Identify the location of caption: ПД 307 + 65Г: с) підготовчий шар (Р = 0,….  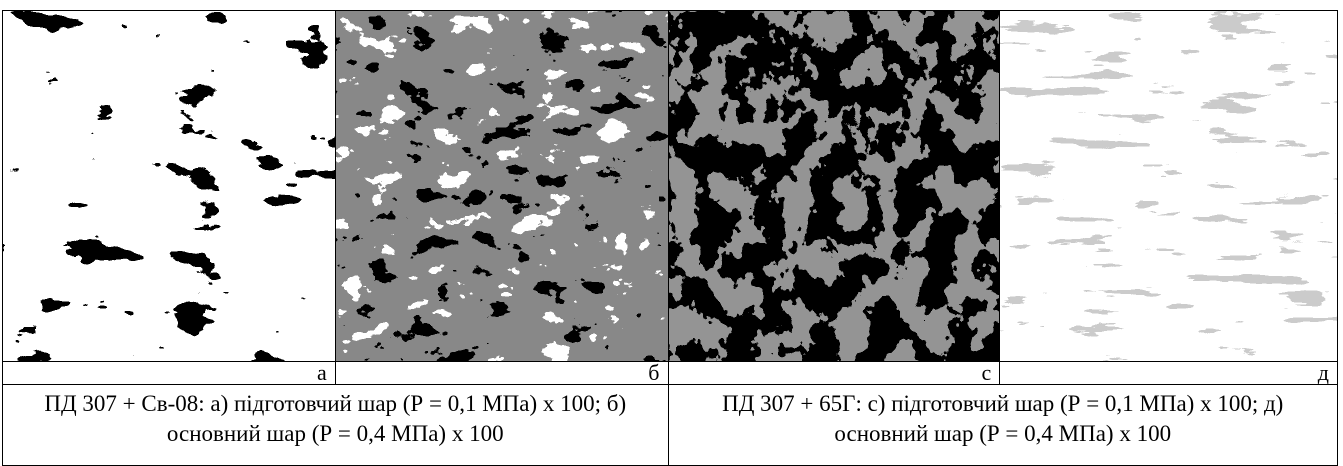
(1002, 425).